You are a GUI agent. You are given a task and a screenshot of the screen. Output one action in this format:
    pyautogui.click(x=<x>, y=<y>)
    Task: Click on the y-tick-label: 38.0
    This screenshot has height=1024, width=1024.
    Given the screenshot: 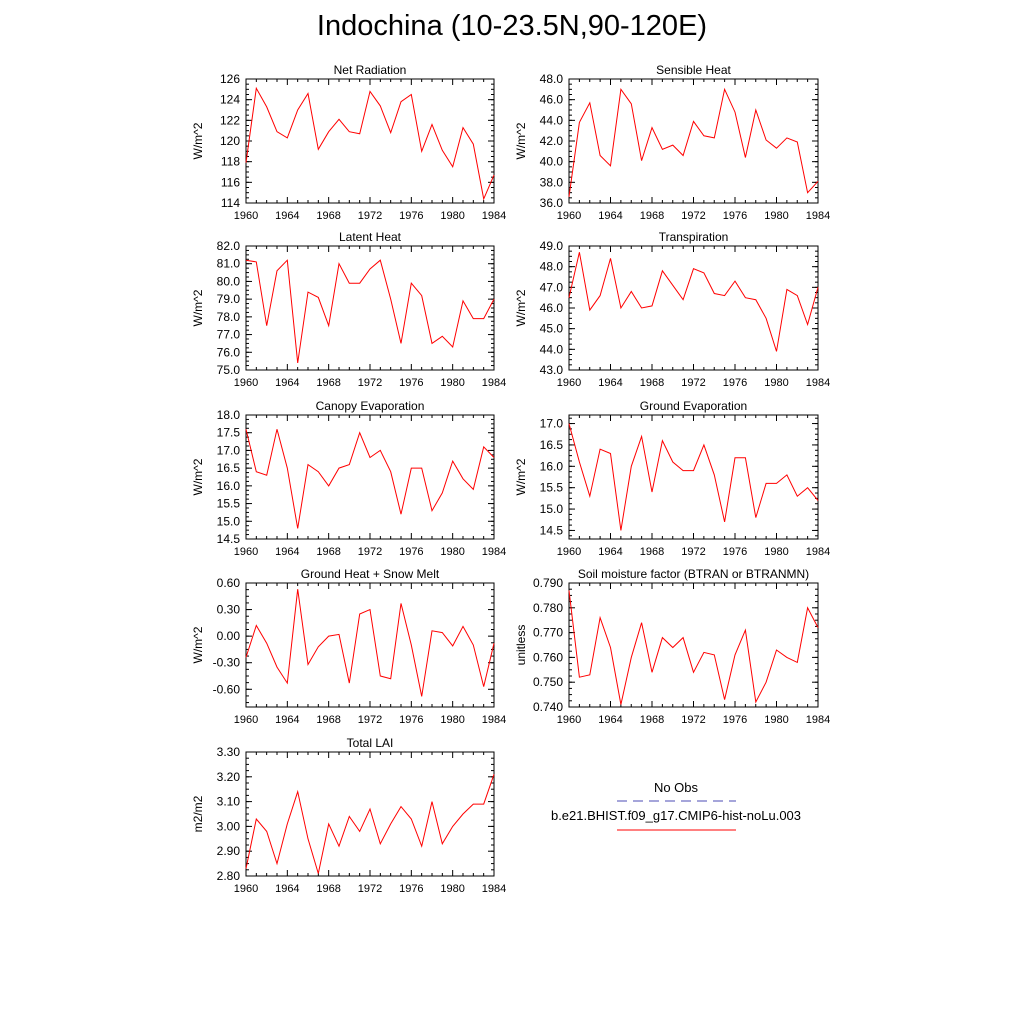 What is the action you would take?
    pyautogui.click(x=552, y=182)
    